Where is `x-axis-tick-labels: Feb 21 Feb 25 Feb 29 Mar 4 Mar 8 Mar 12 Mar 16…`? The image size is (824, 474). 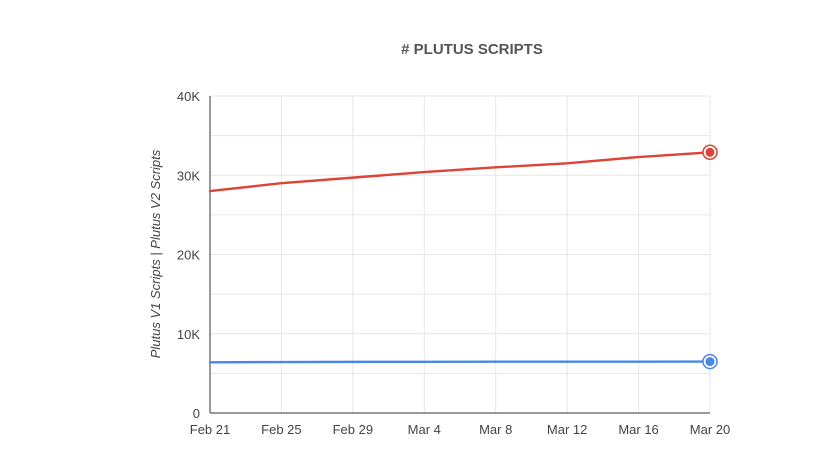 x-axis-tick-labels: Feb 21 Feb 25 Feb 29 Mar 4 Mar 8 Mar 12 Mar 16… is located at coordinates (460, 429).